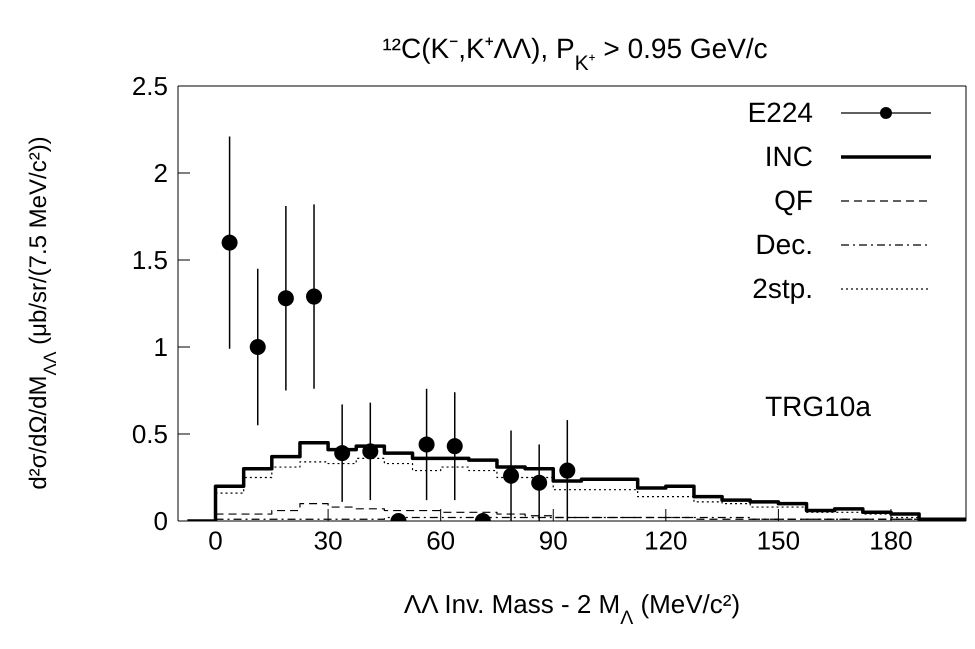  What do you see at coordinates (778, 540) in the screenshot?
I see `x-tick-label: 150` at bounding box center [778, 540].